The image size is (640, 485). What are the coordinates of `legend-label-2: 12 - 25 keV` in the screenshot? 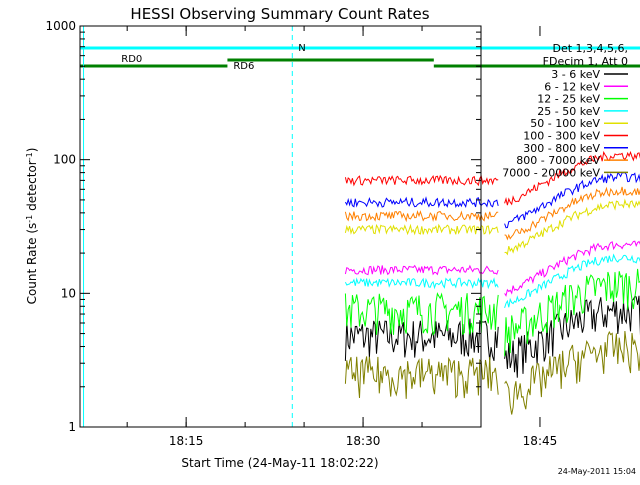 It's located at (568, 99).